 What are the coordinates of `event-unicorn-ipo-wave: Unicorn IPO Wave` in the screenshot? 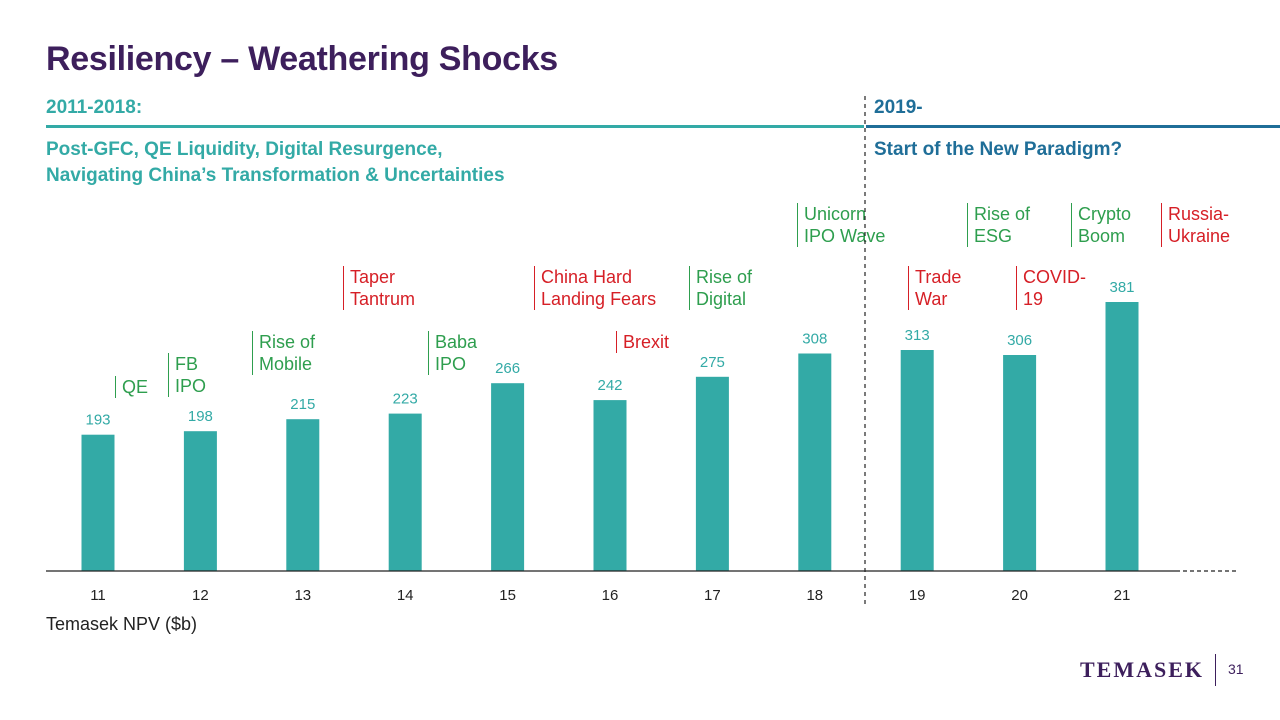 It's located at (841, 225).